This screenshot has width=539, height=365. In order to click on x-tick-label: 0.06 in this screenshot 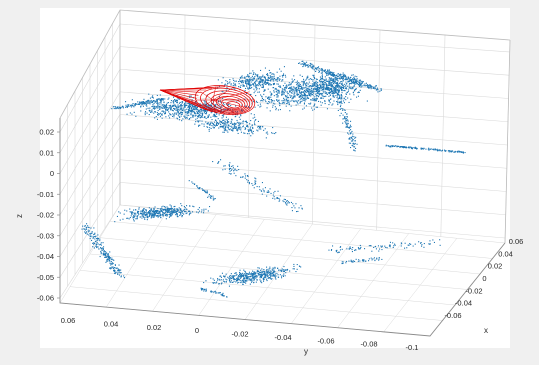, I will do `click(516, 241)`.